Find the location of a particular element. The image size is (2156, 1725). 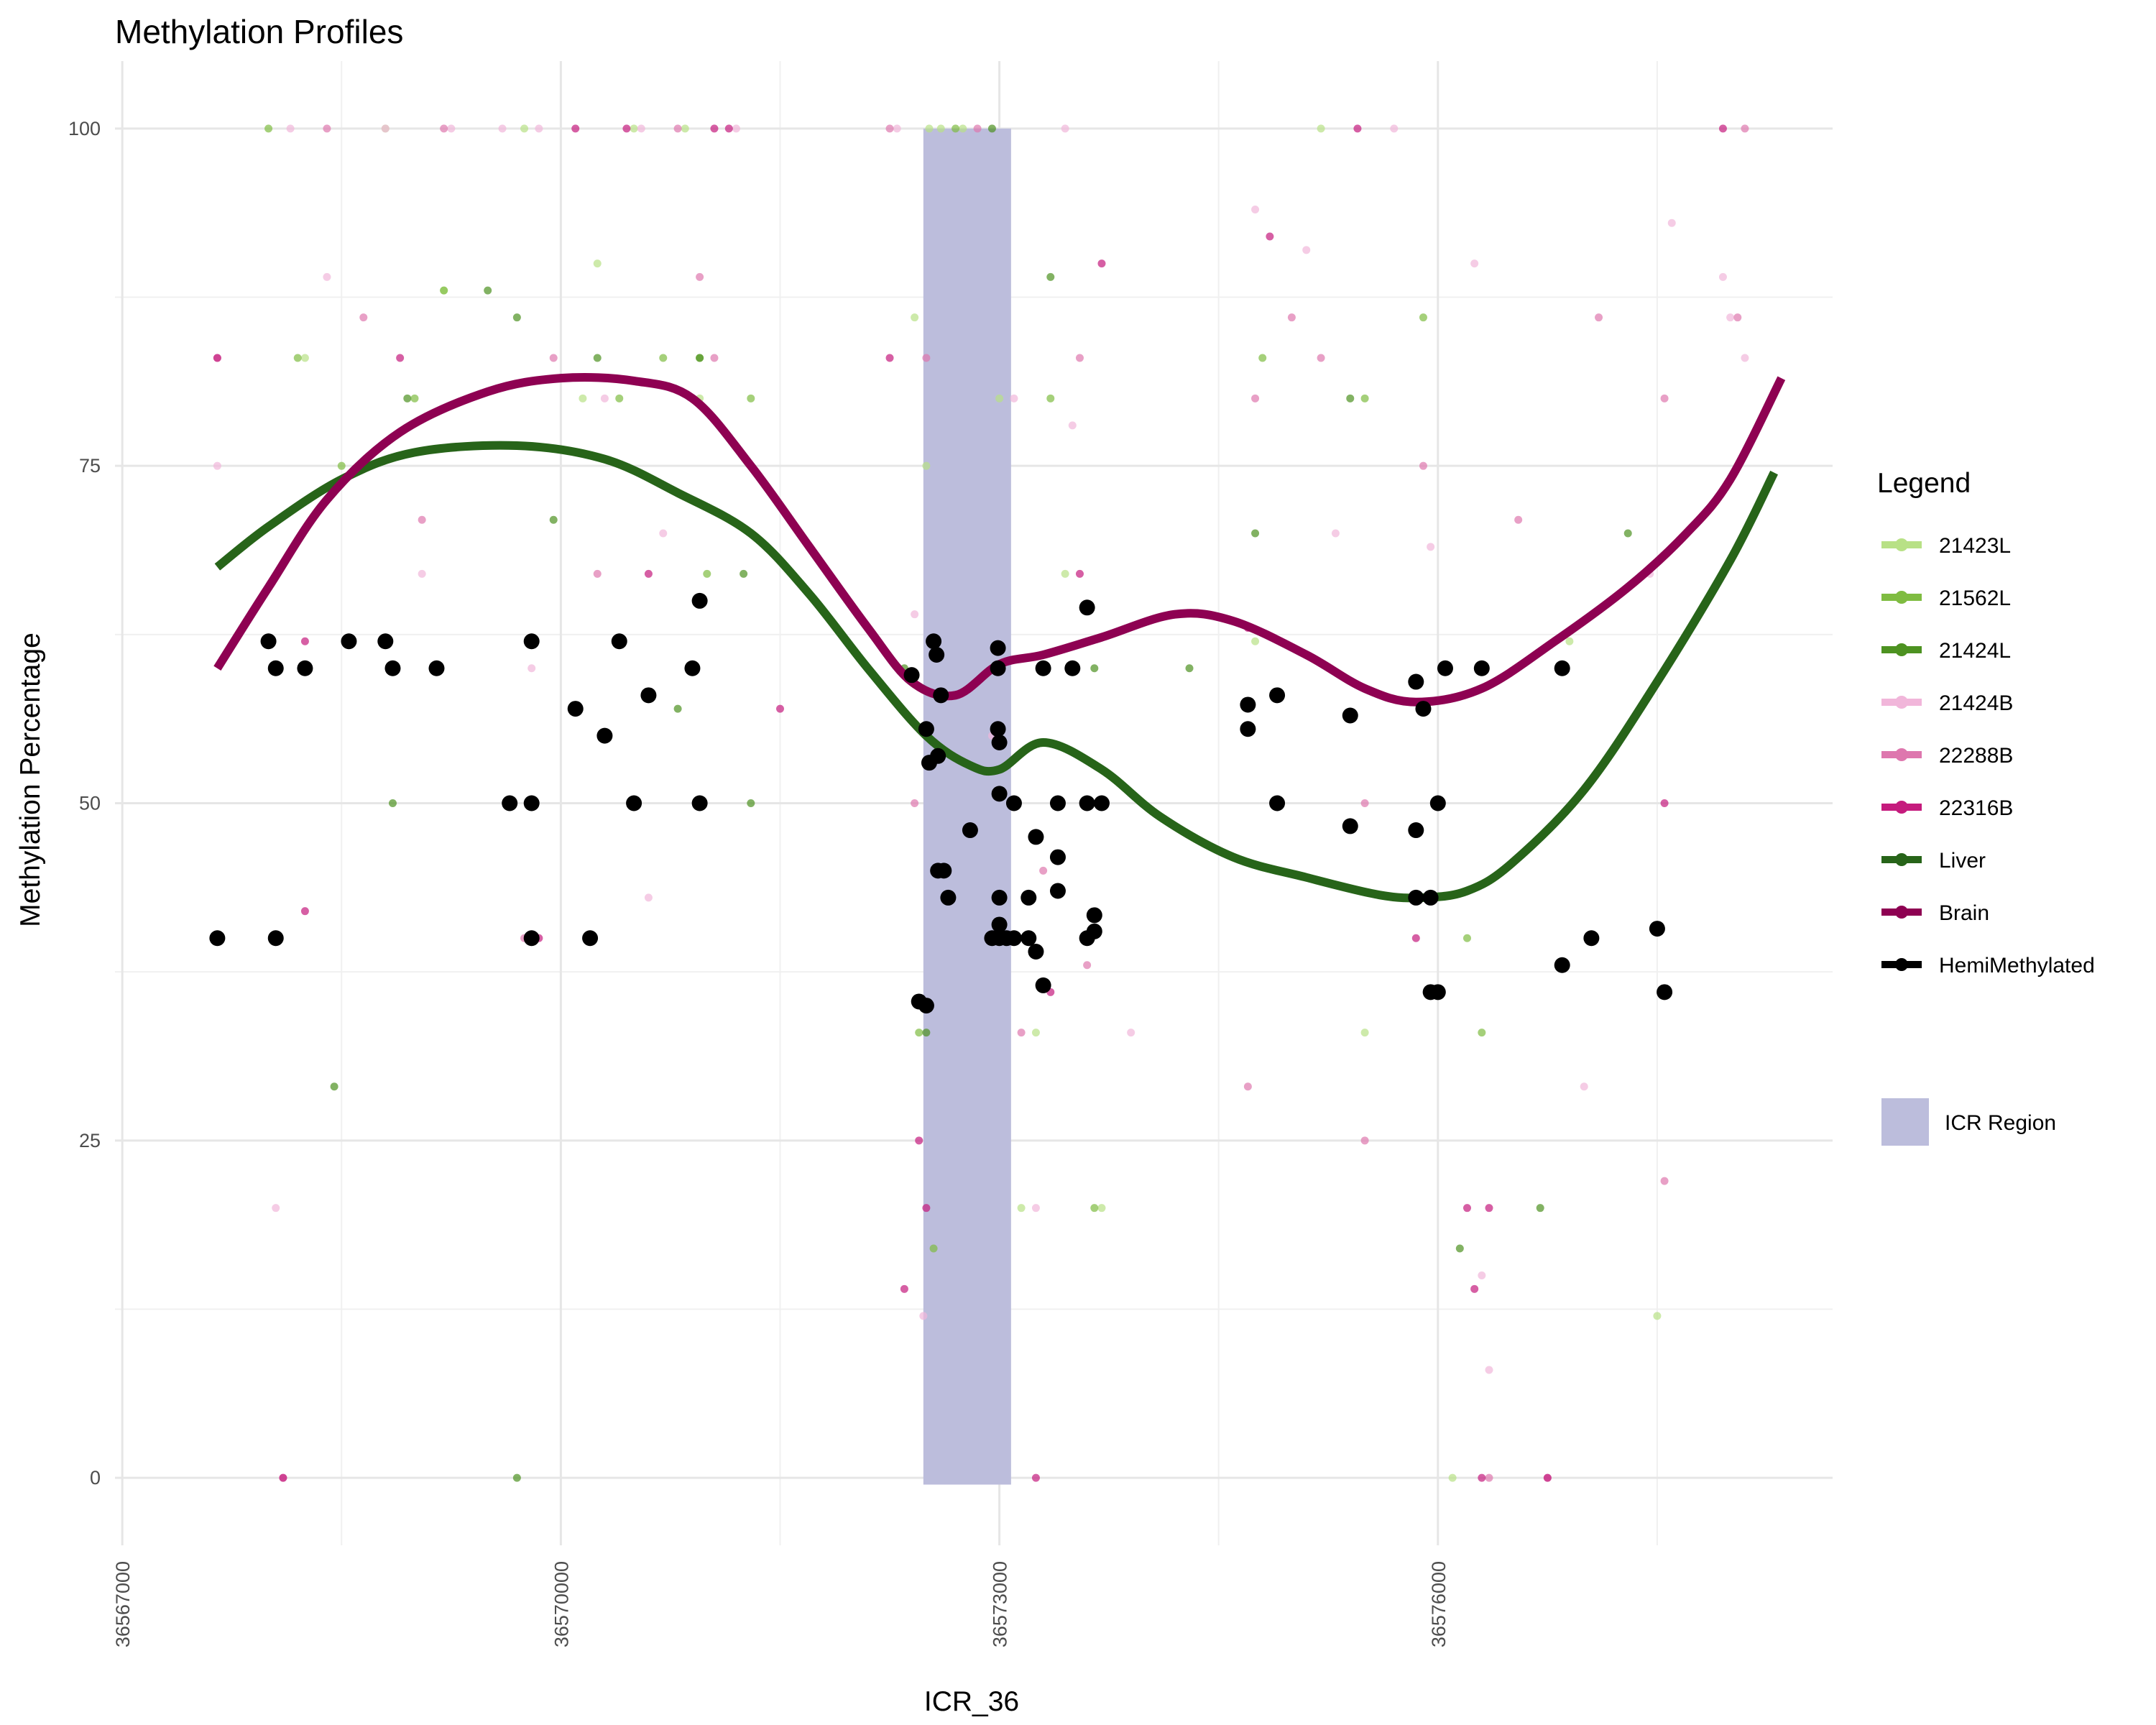

legend-item-21424l: 21424L is located at coordinates (1946, 651).